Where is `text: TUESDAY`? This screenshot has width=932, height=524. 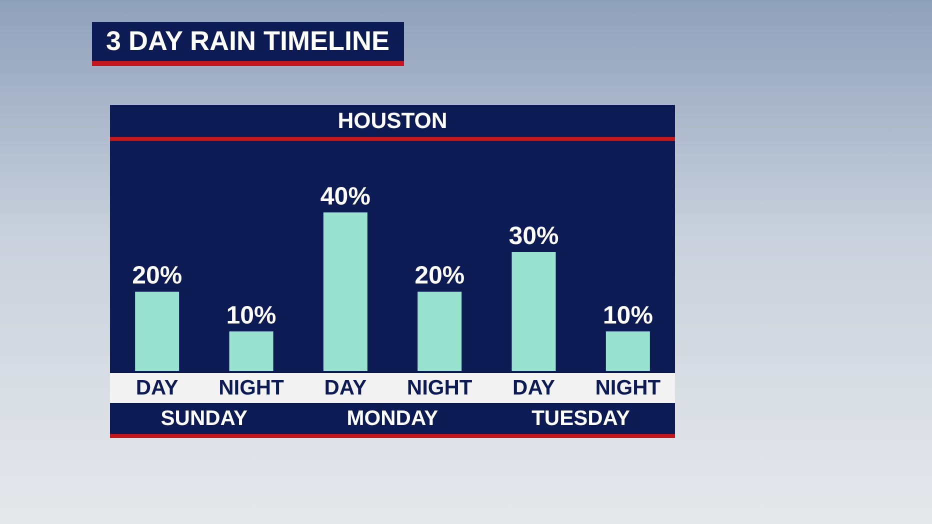 text: TUESDAY is located at coordinates (581, 419).